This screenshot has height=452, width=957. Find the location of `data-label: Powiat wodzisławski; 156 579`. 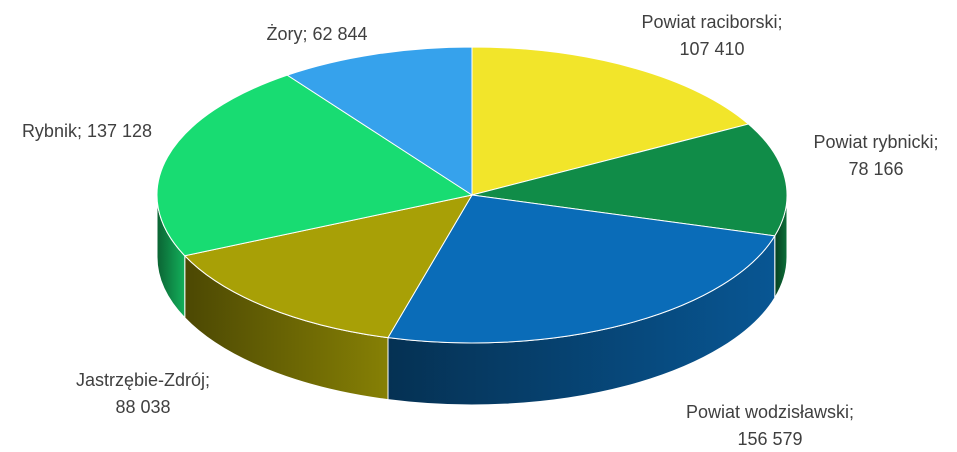

data-label: Powiat wodzisławski; 156 579 is located at coordinates (770, 425).